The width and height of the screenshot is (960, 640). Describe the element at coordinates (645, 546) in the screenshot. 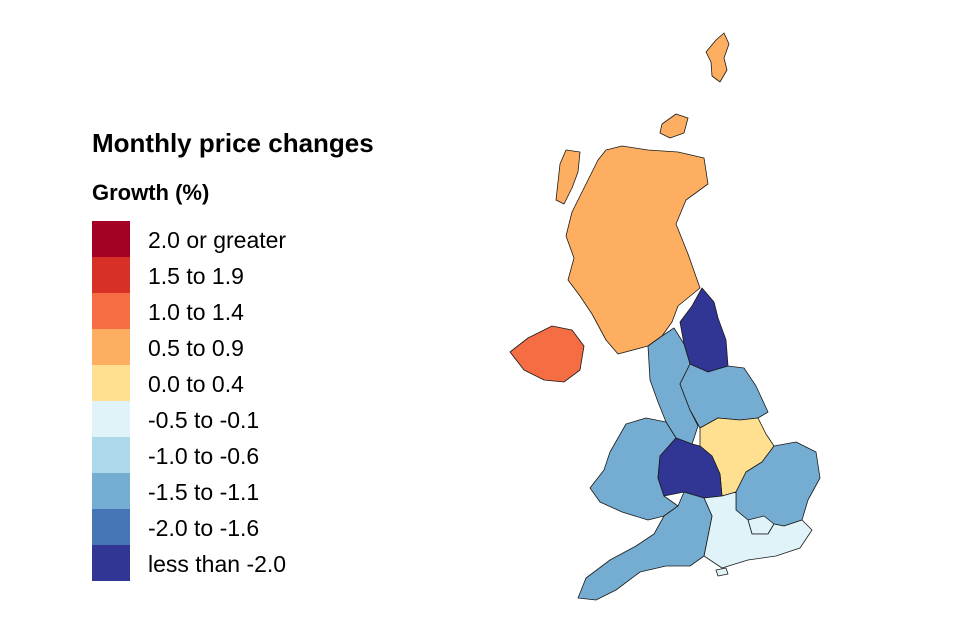

I see `region-south-west` at that location.